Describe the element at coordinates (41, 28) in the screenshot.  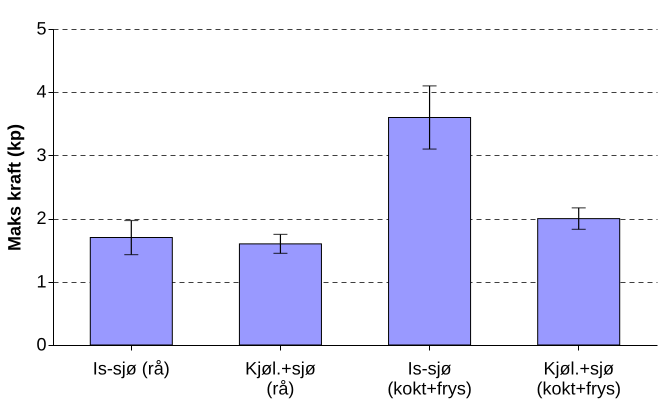
I see `y-tick-label: 5` at that location.